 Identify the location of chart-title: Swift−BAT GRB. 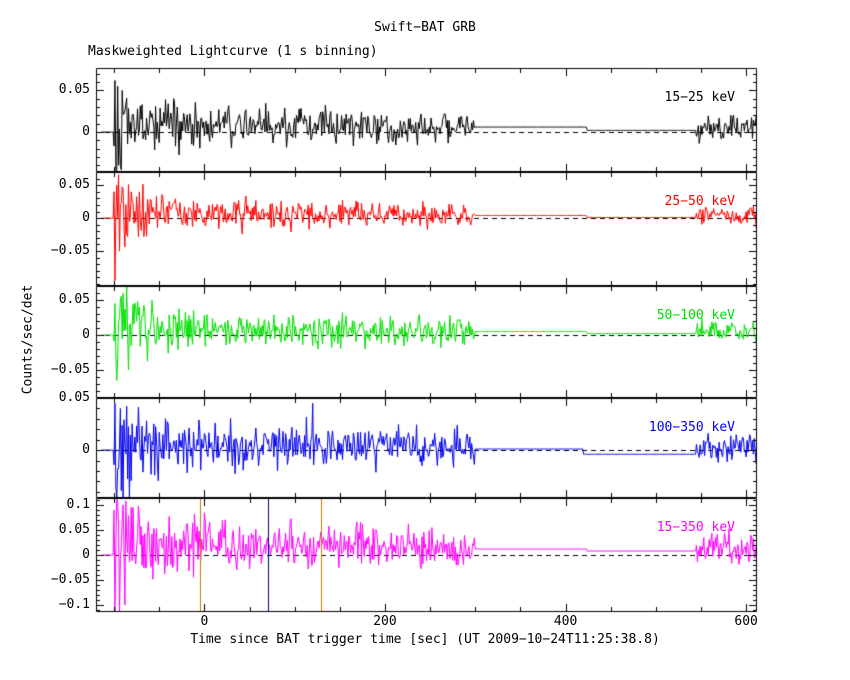
(425, 27).